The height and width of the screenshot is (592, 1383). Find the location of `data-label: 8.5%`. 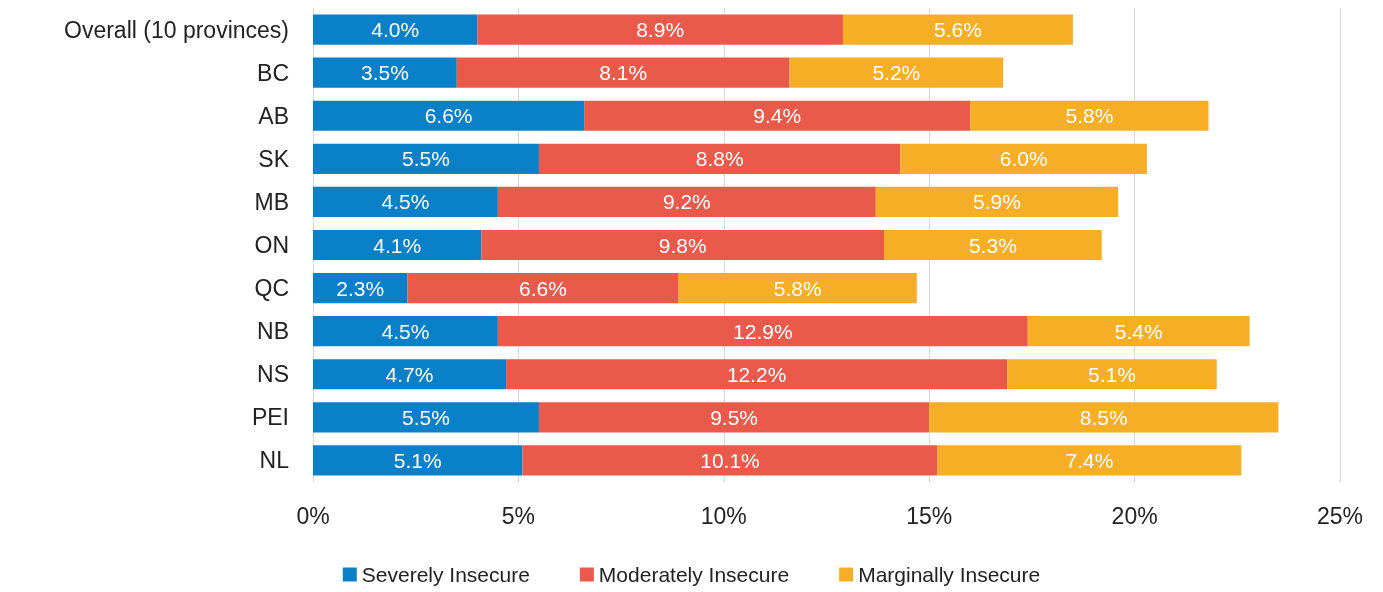

data-label: 8.5% is located at coordinates (1103, 417).